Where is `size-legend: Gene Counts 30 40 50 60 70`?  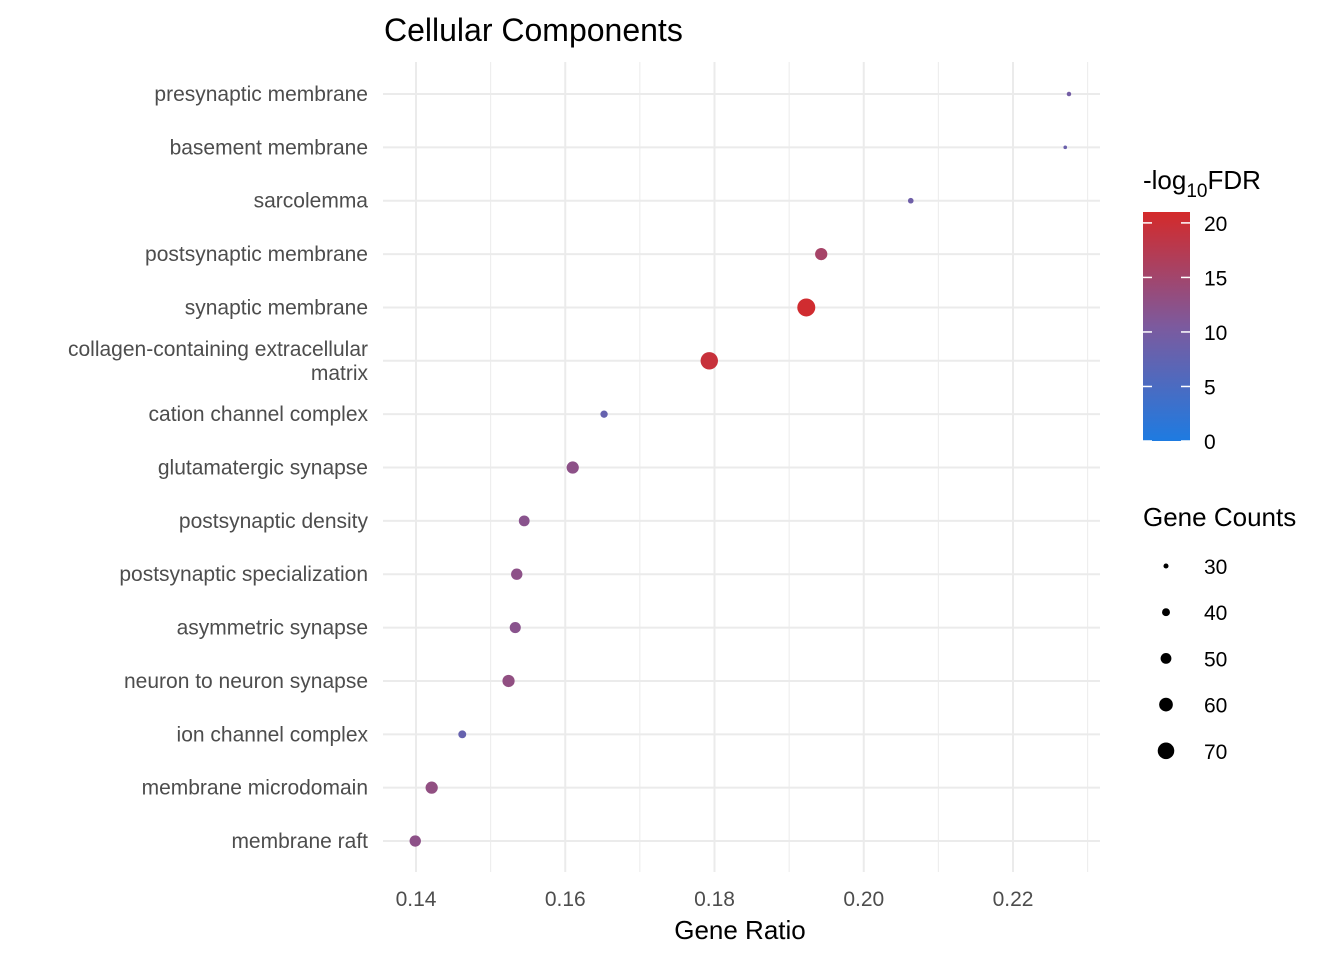 size-legend: Gene Counts 30 40 50 60 70 is located at coordinates (1219, 633).